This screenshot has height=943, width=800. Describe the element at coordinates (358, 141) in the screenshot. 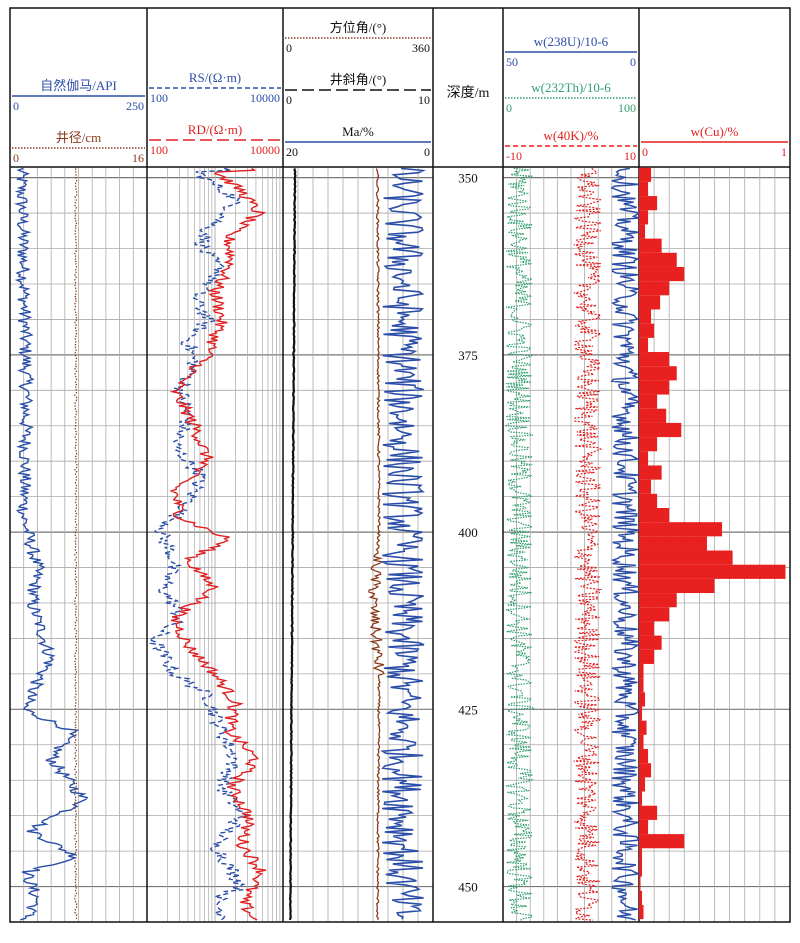

I see `legend-2-2: Ma/% 20 0` at that location.